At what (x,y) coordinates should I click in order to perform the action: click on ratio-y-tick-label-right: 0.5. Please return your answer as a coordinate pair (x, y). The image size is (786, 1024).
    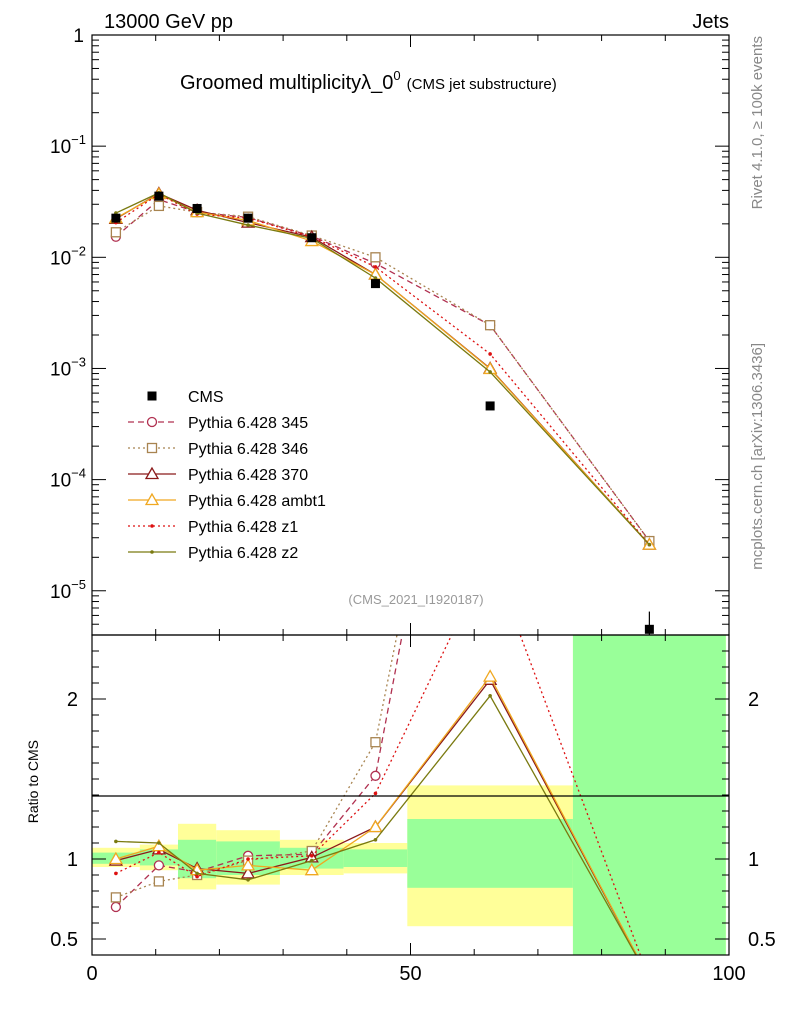
    Looking at the image, I should click on (762, 940).